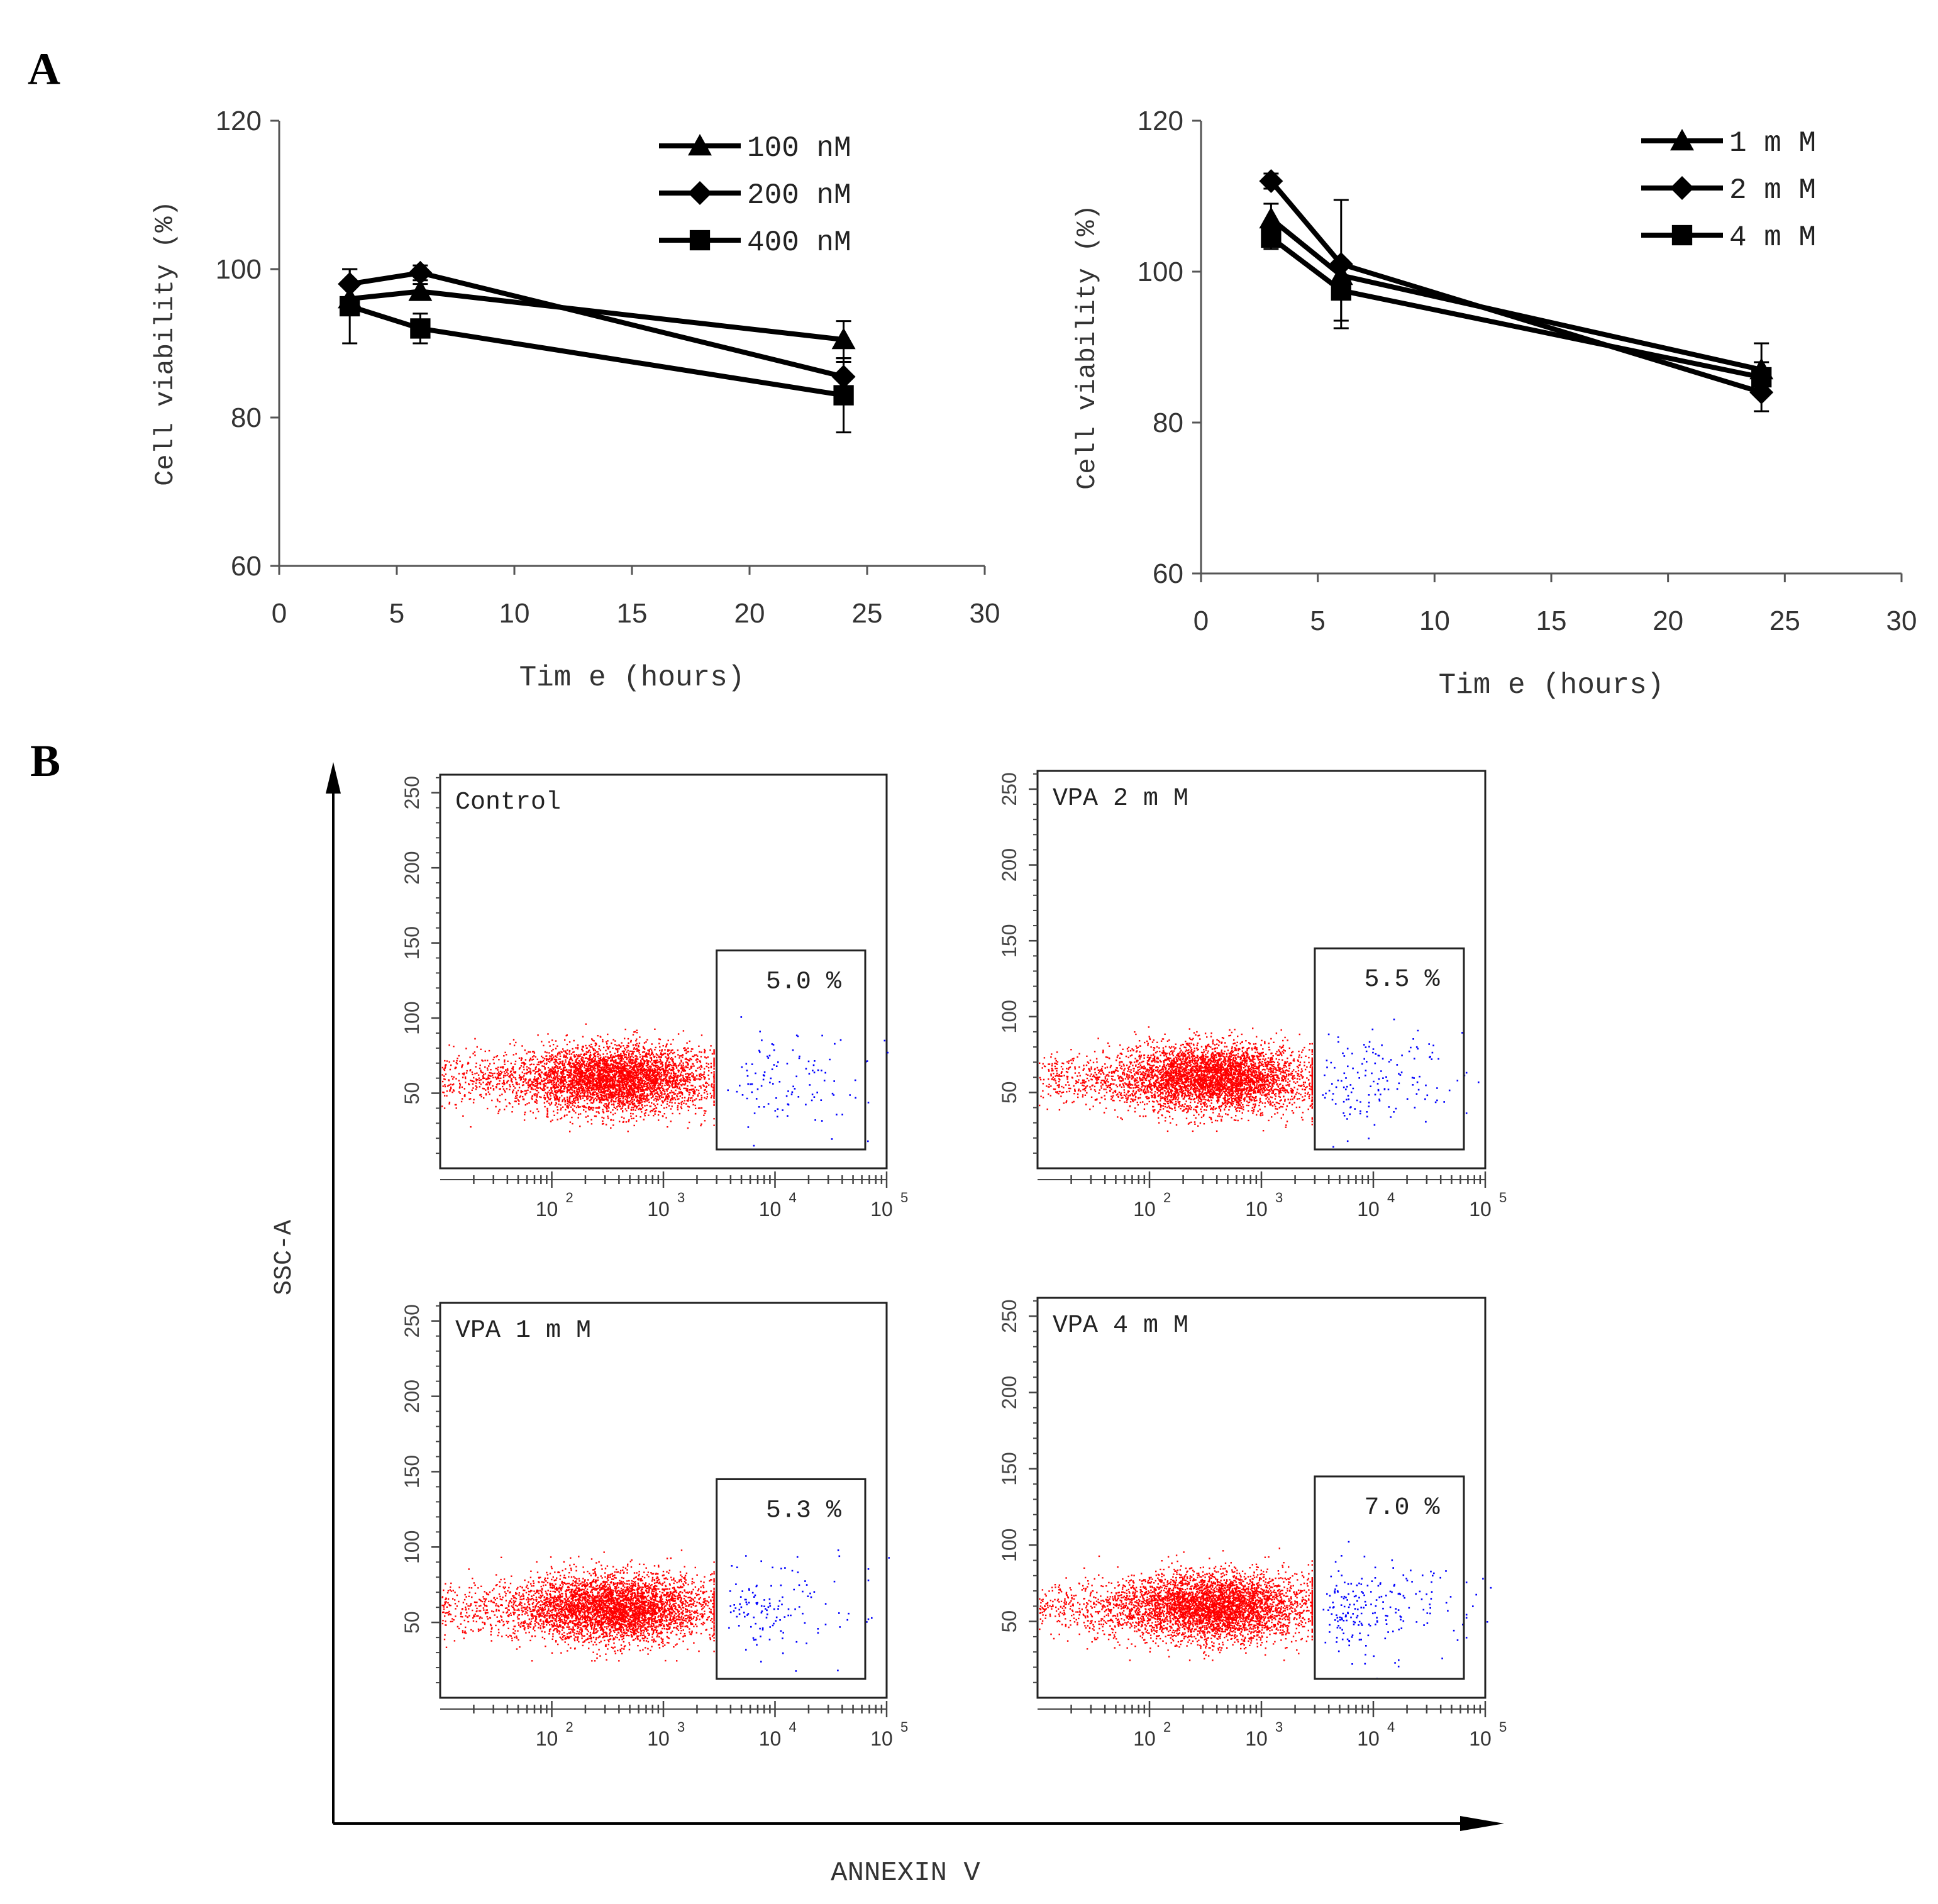 The height and width of the screenshot is (1904, 1938). I want to click on flow-panel-vpa-4mm: 7.0 % VPA 4 m M 50 100 150 200 250 10 2 10 3 10 4 10 5, so click(1252, 1523).